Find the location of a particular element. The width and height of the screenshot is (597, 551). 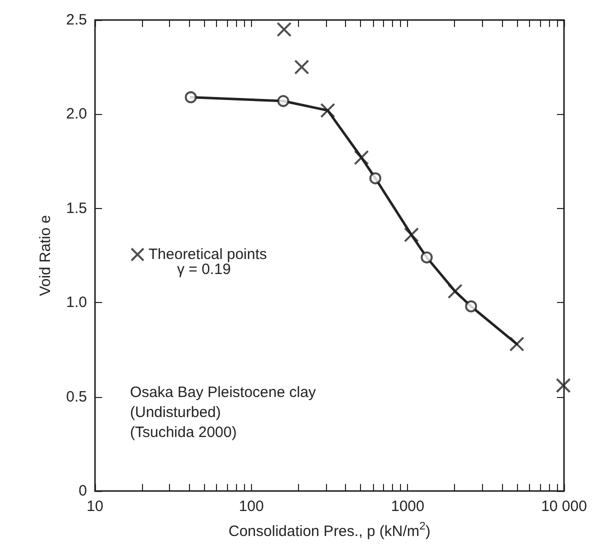

y-tick-label: 0 is located at coordinates (82, 491).